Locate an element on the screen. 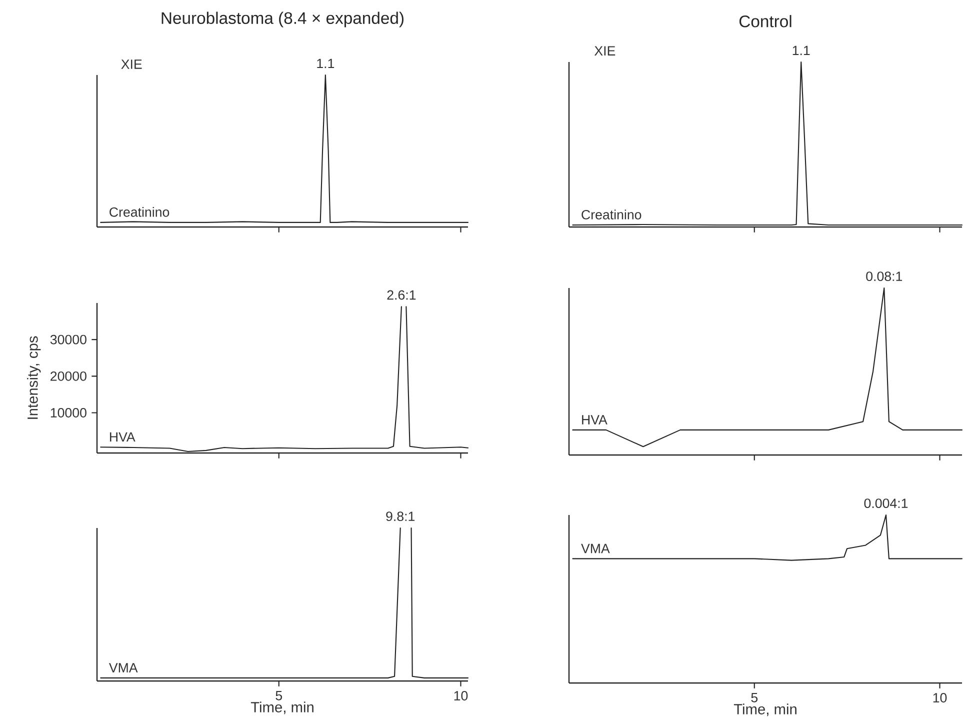  annotation: 9.8:1 is located at coordinates (400, 517).